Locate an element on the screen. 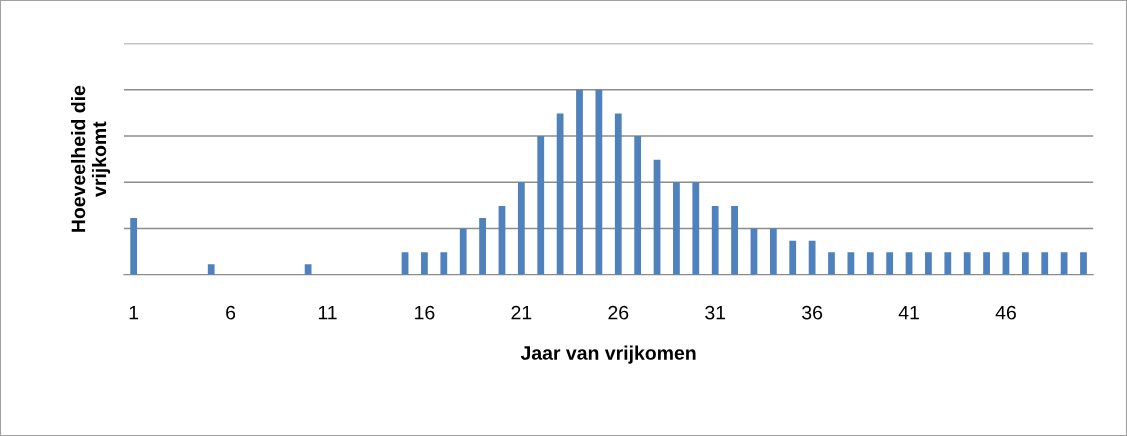 The height and width of the screenshot is (436, 1127). x-tick-label: 21 is located at coordinates (521, 312).